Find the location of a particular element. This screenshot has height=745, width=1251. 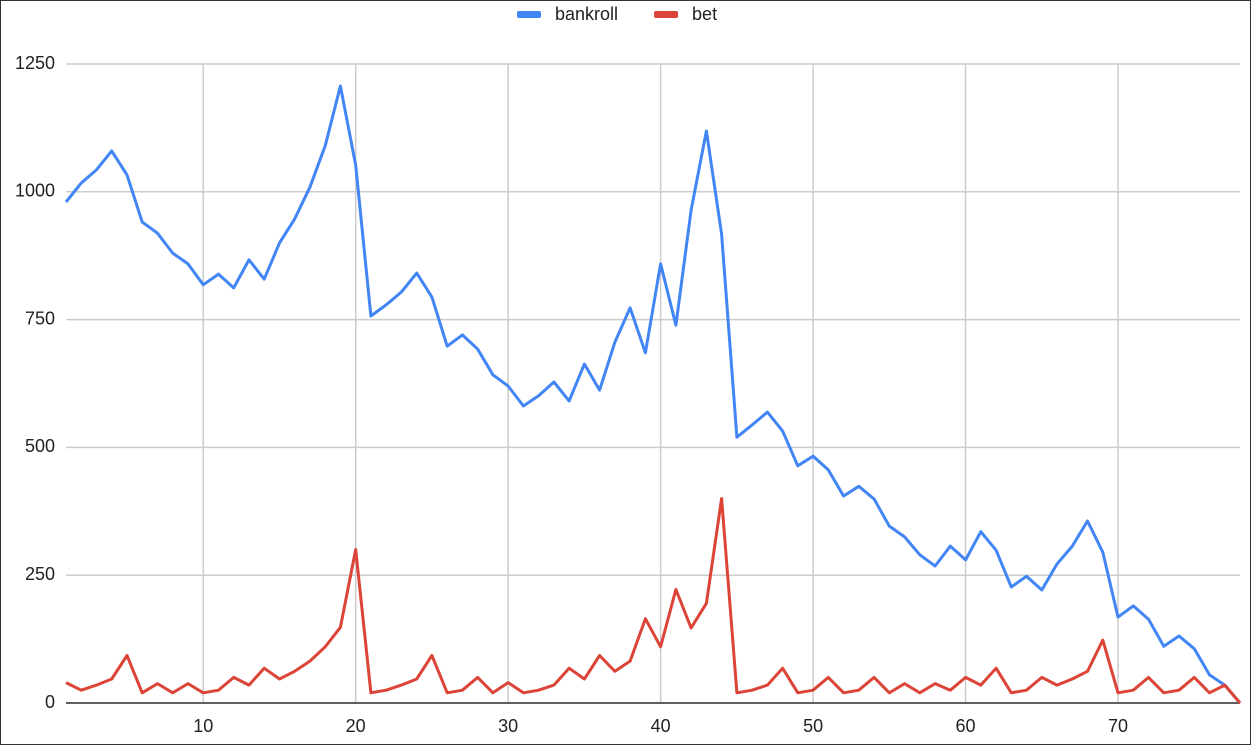

y-tick-label: 750 is located at coordinates (40, 318).